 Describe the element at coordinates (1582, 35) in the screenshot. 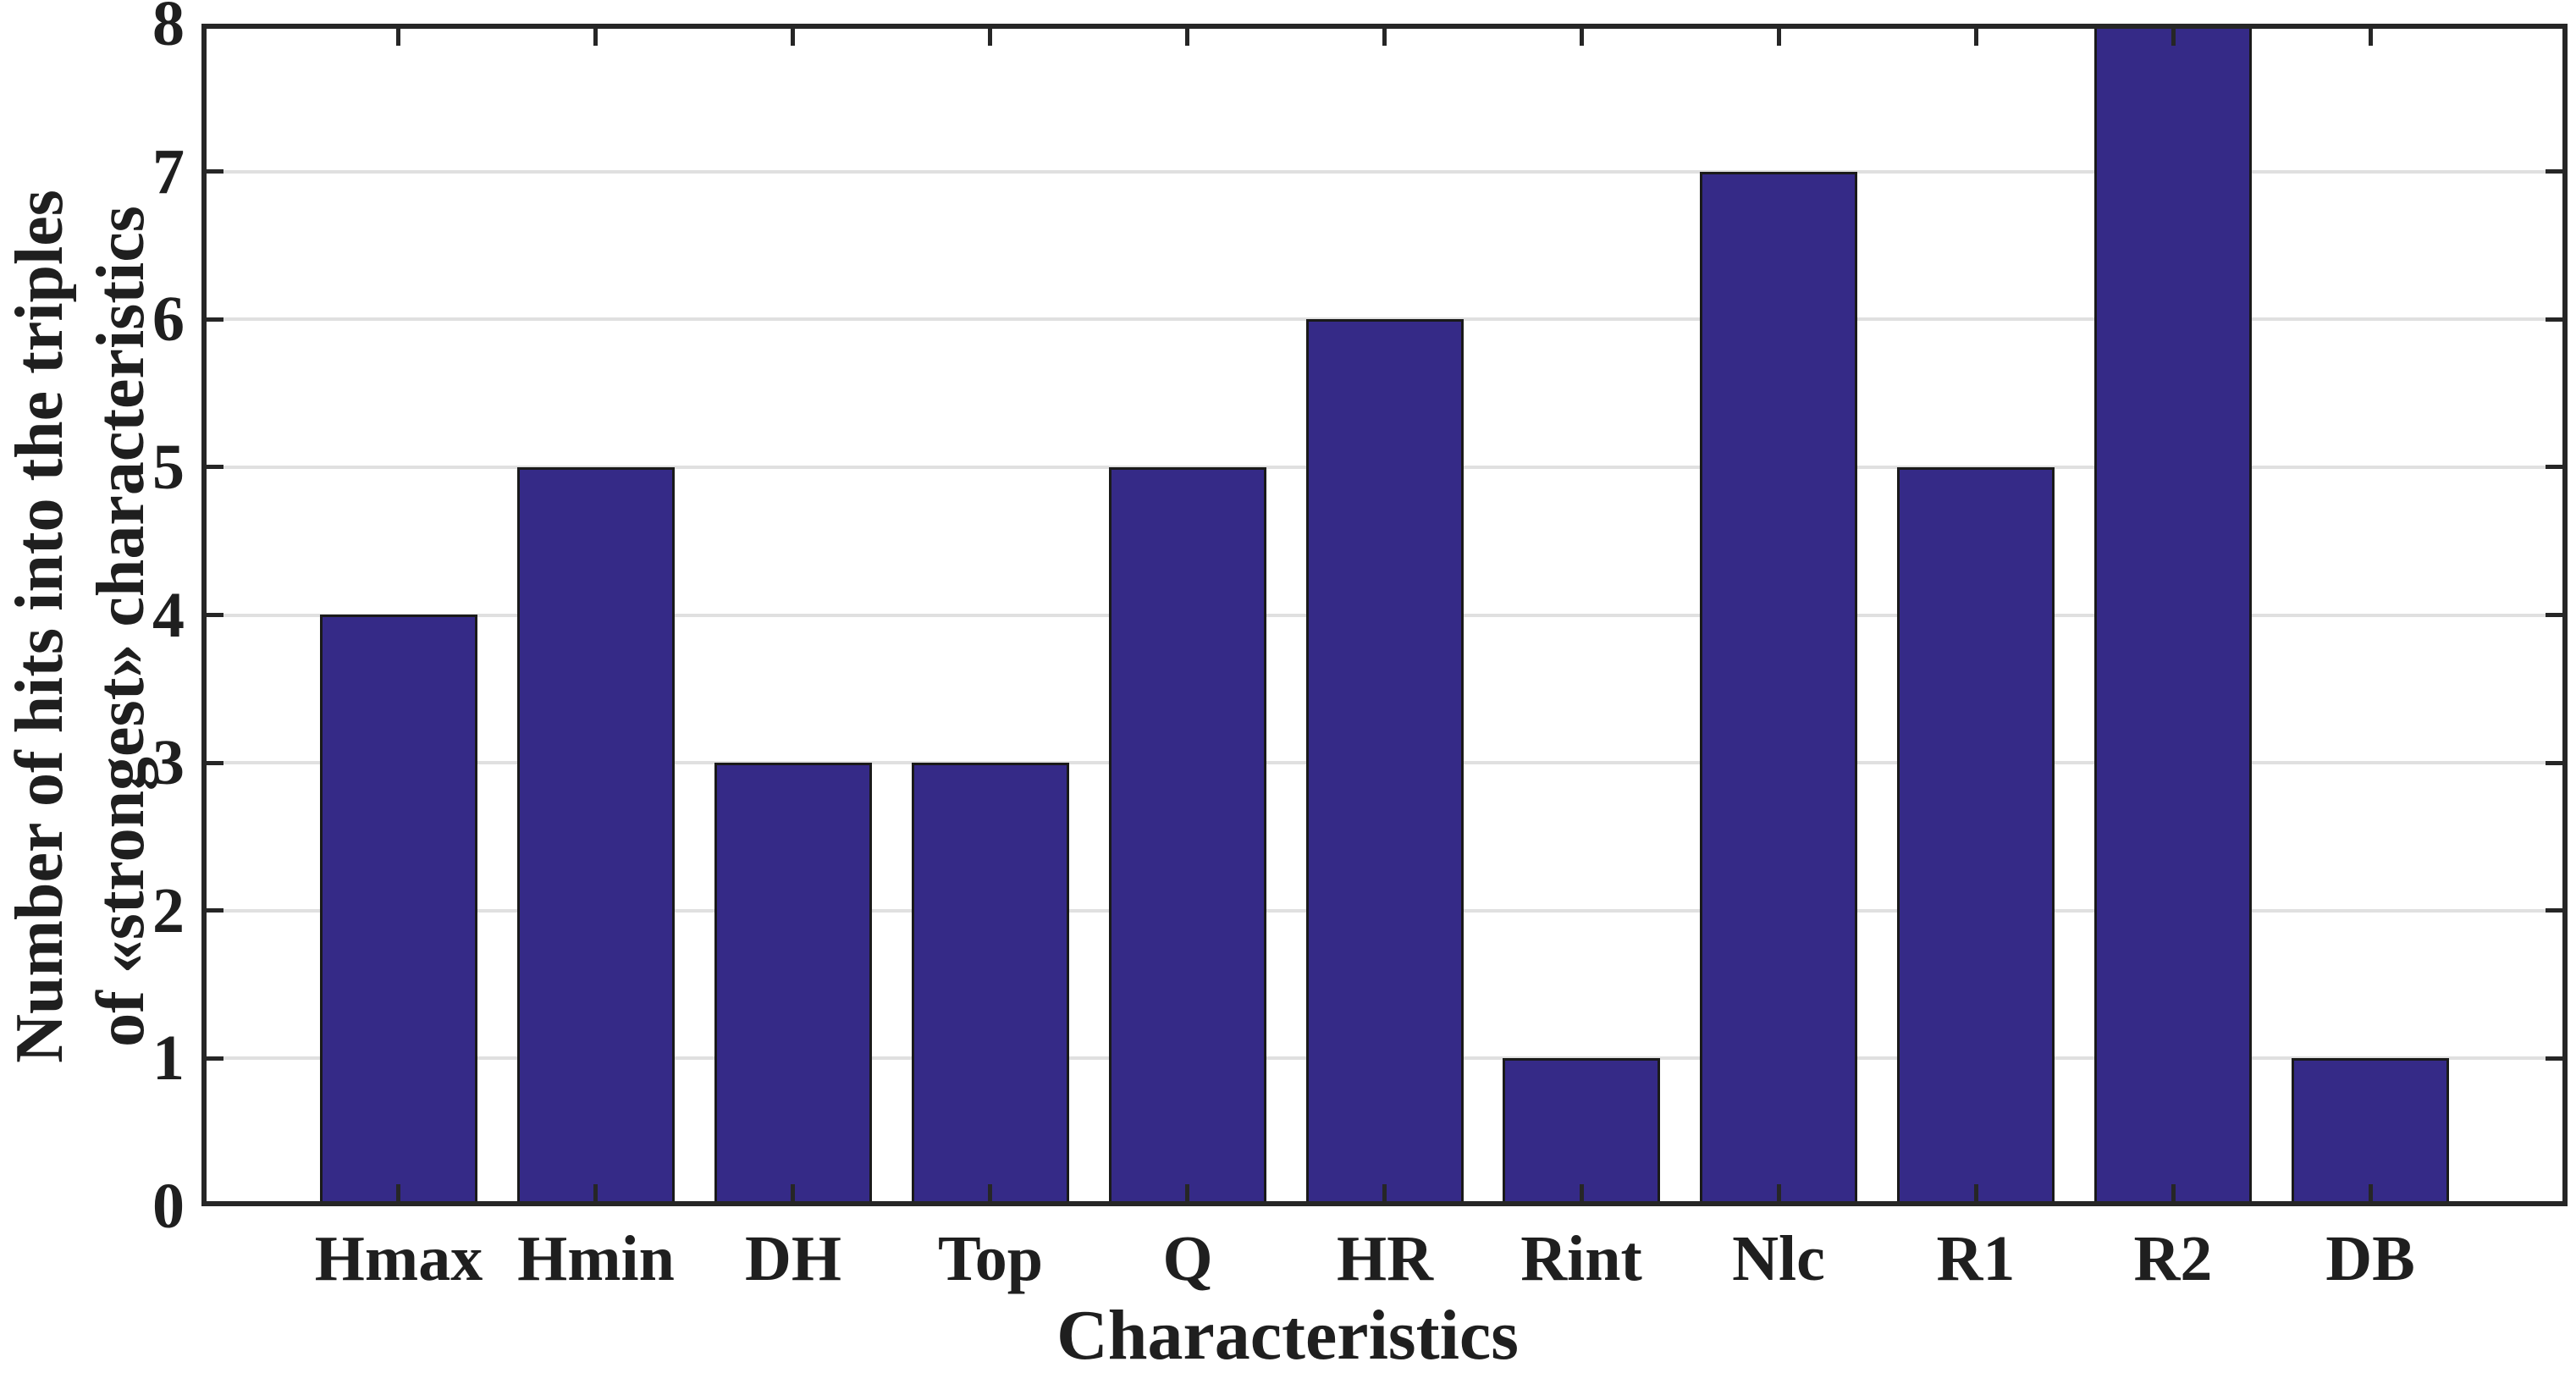

I see `x-tick-top-Rint` at that location.